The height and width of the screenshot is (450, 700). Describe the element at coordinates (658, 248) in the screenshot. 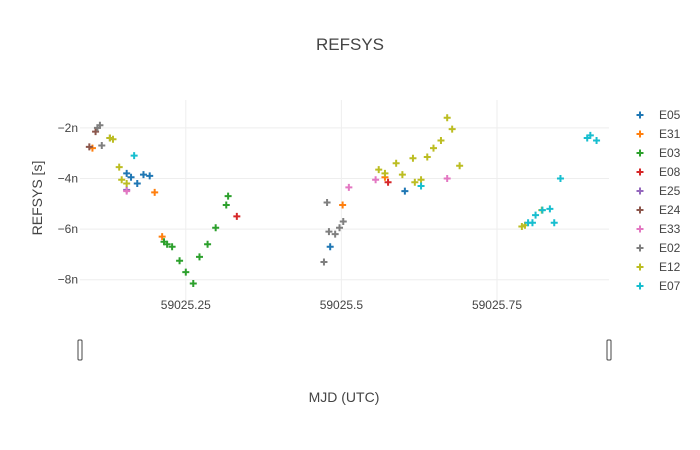

I see `legend-item-e02: E02` at that location.